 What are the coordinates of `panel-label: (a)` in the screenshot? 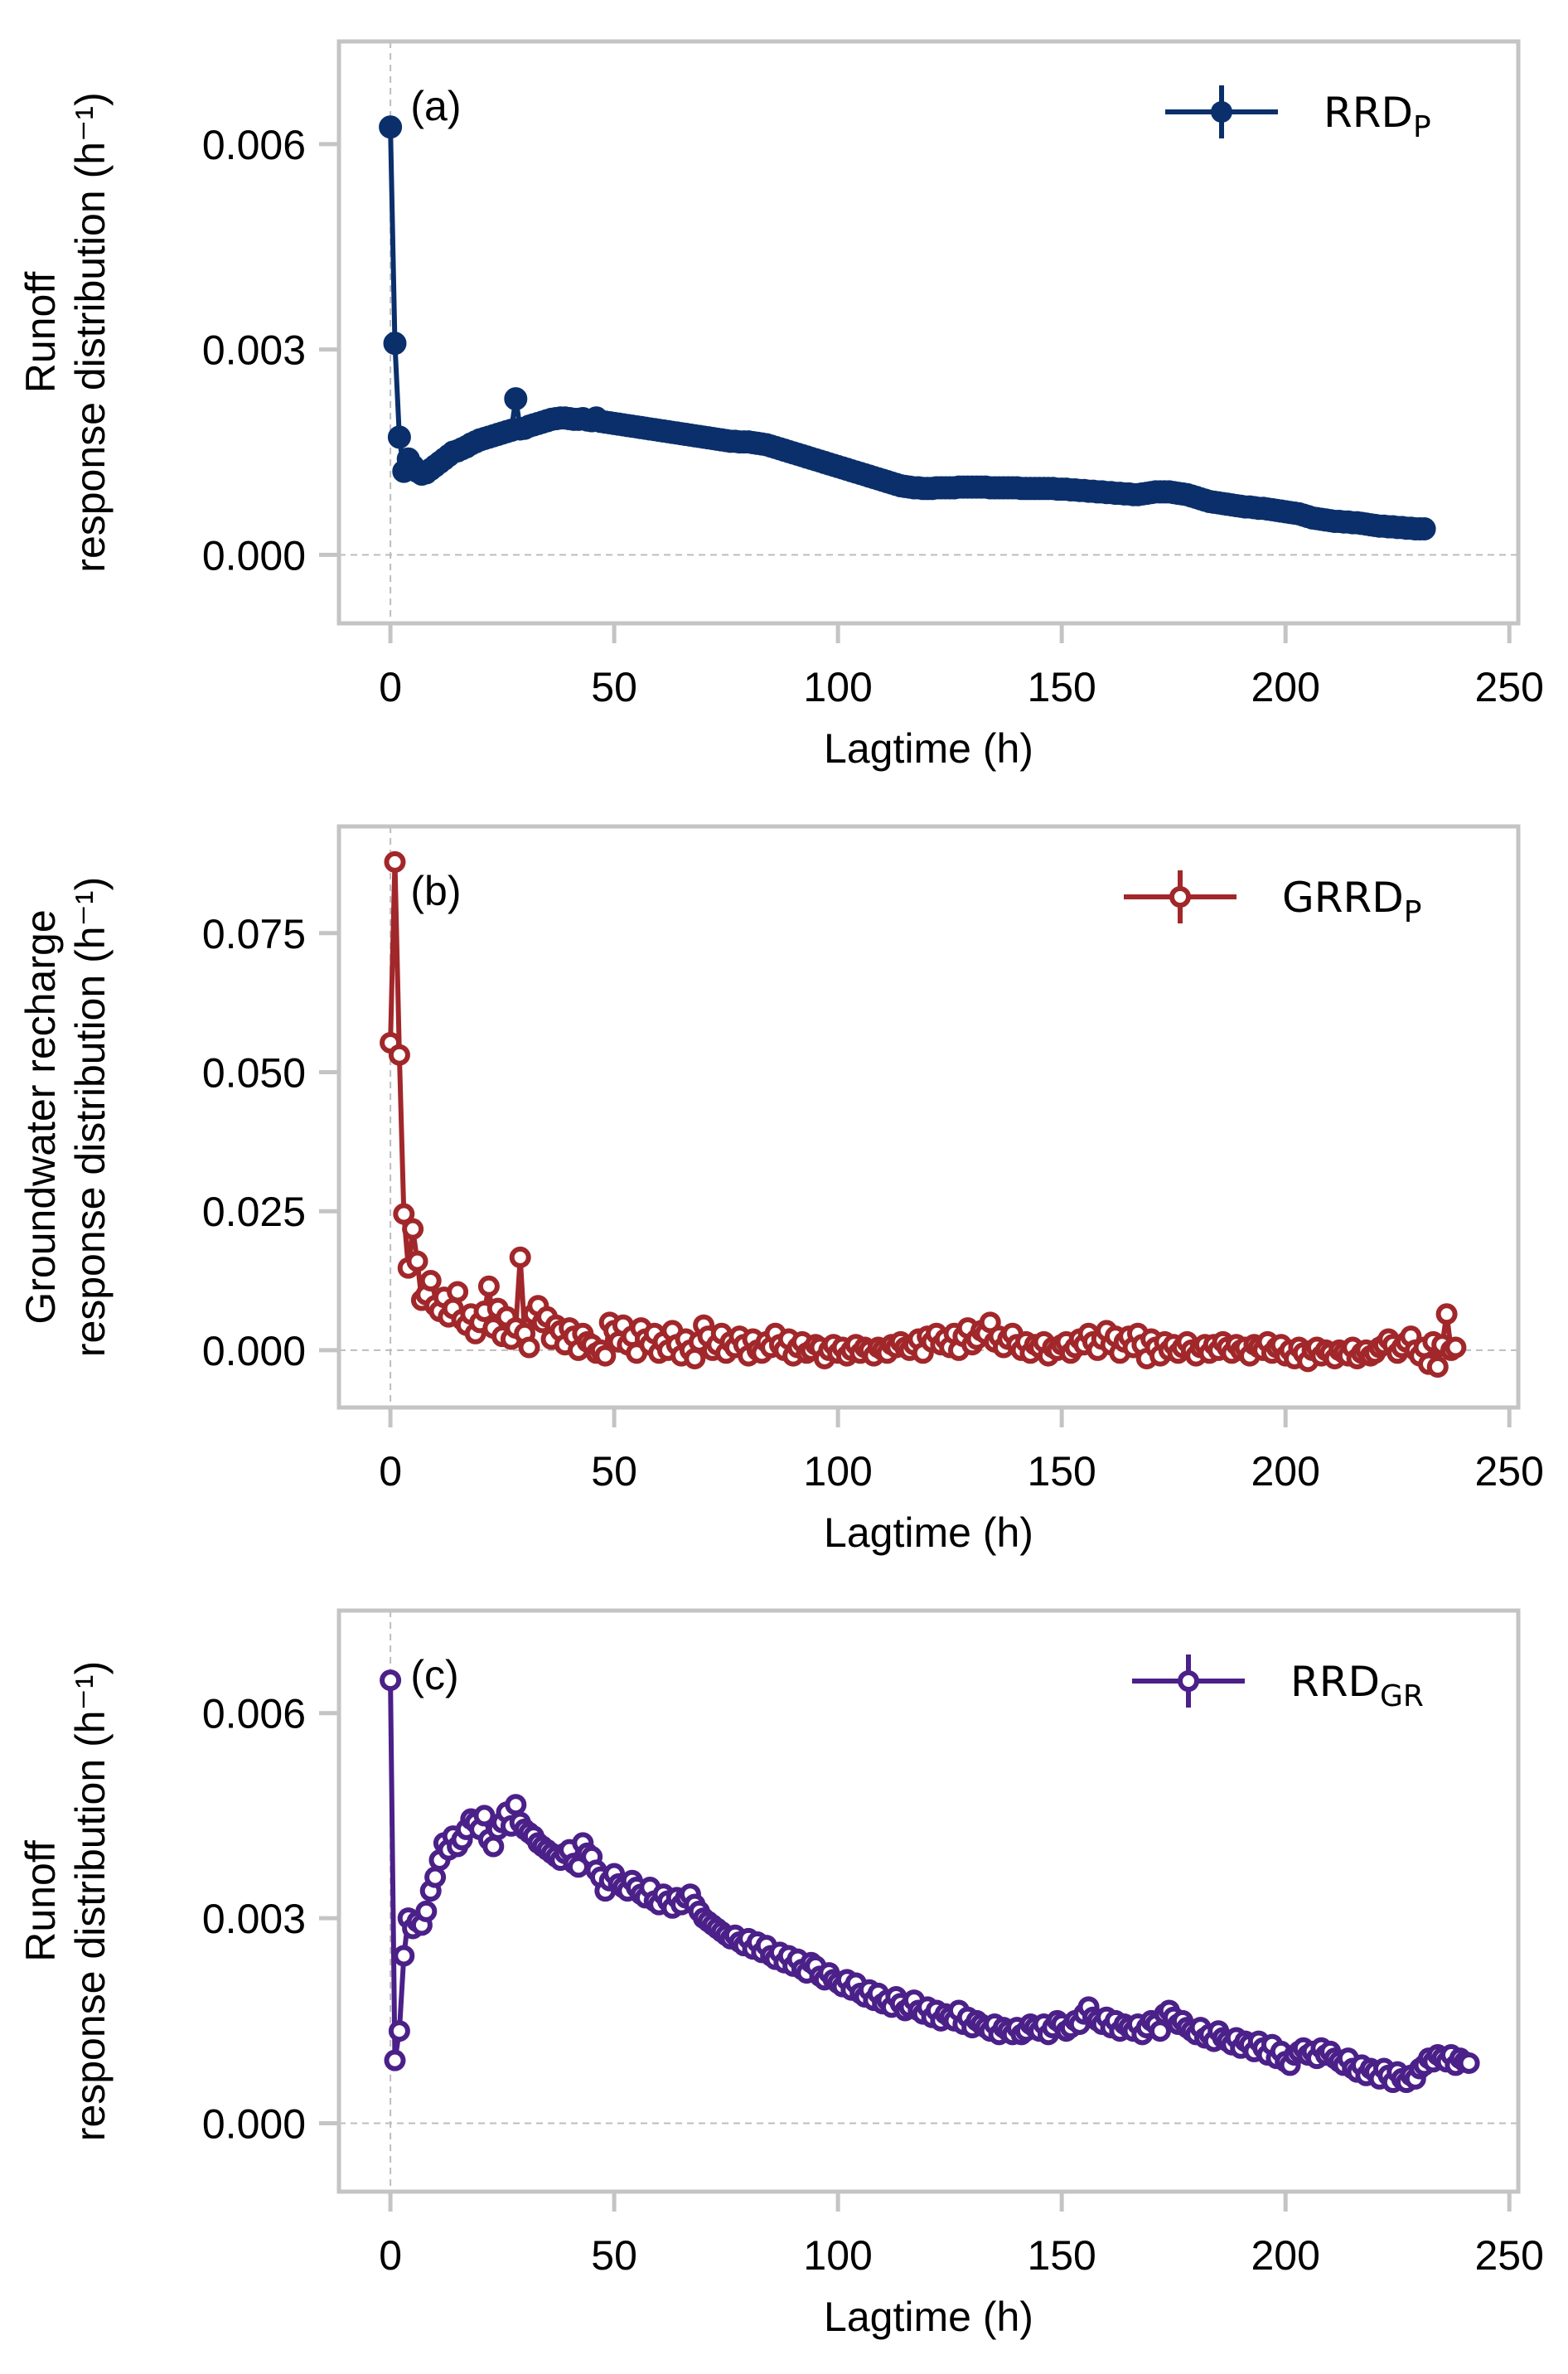 It's located at (435, 106).